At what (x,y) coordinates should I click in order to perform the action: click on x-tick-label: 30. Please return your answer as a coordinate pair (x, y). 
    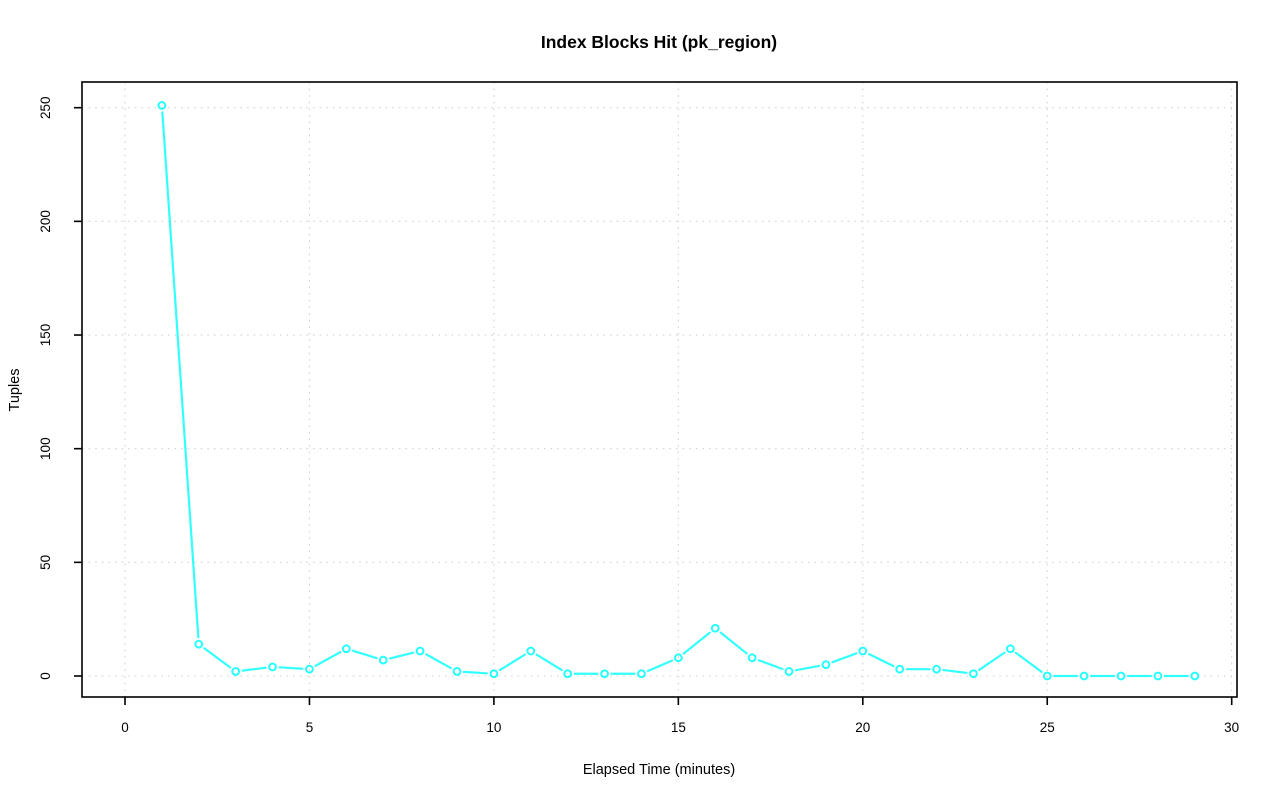
    Looking at the image, I should click on (1231, 727).